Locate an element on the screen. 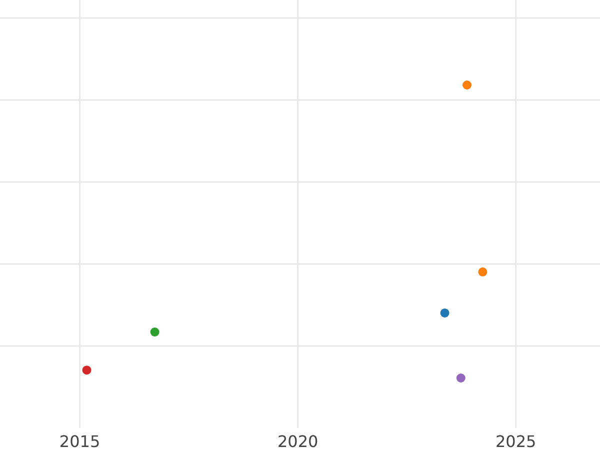 This screenshot has height=450, width=600. x-tick-label: 2020 is located at coordinates (297, 441).